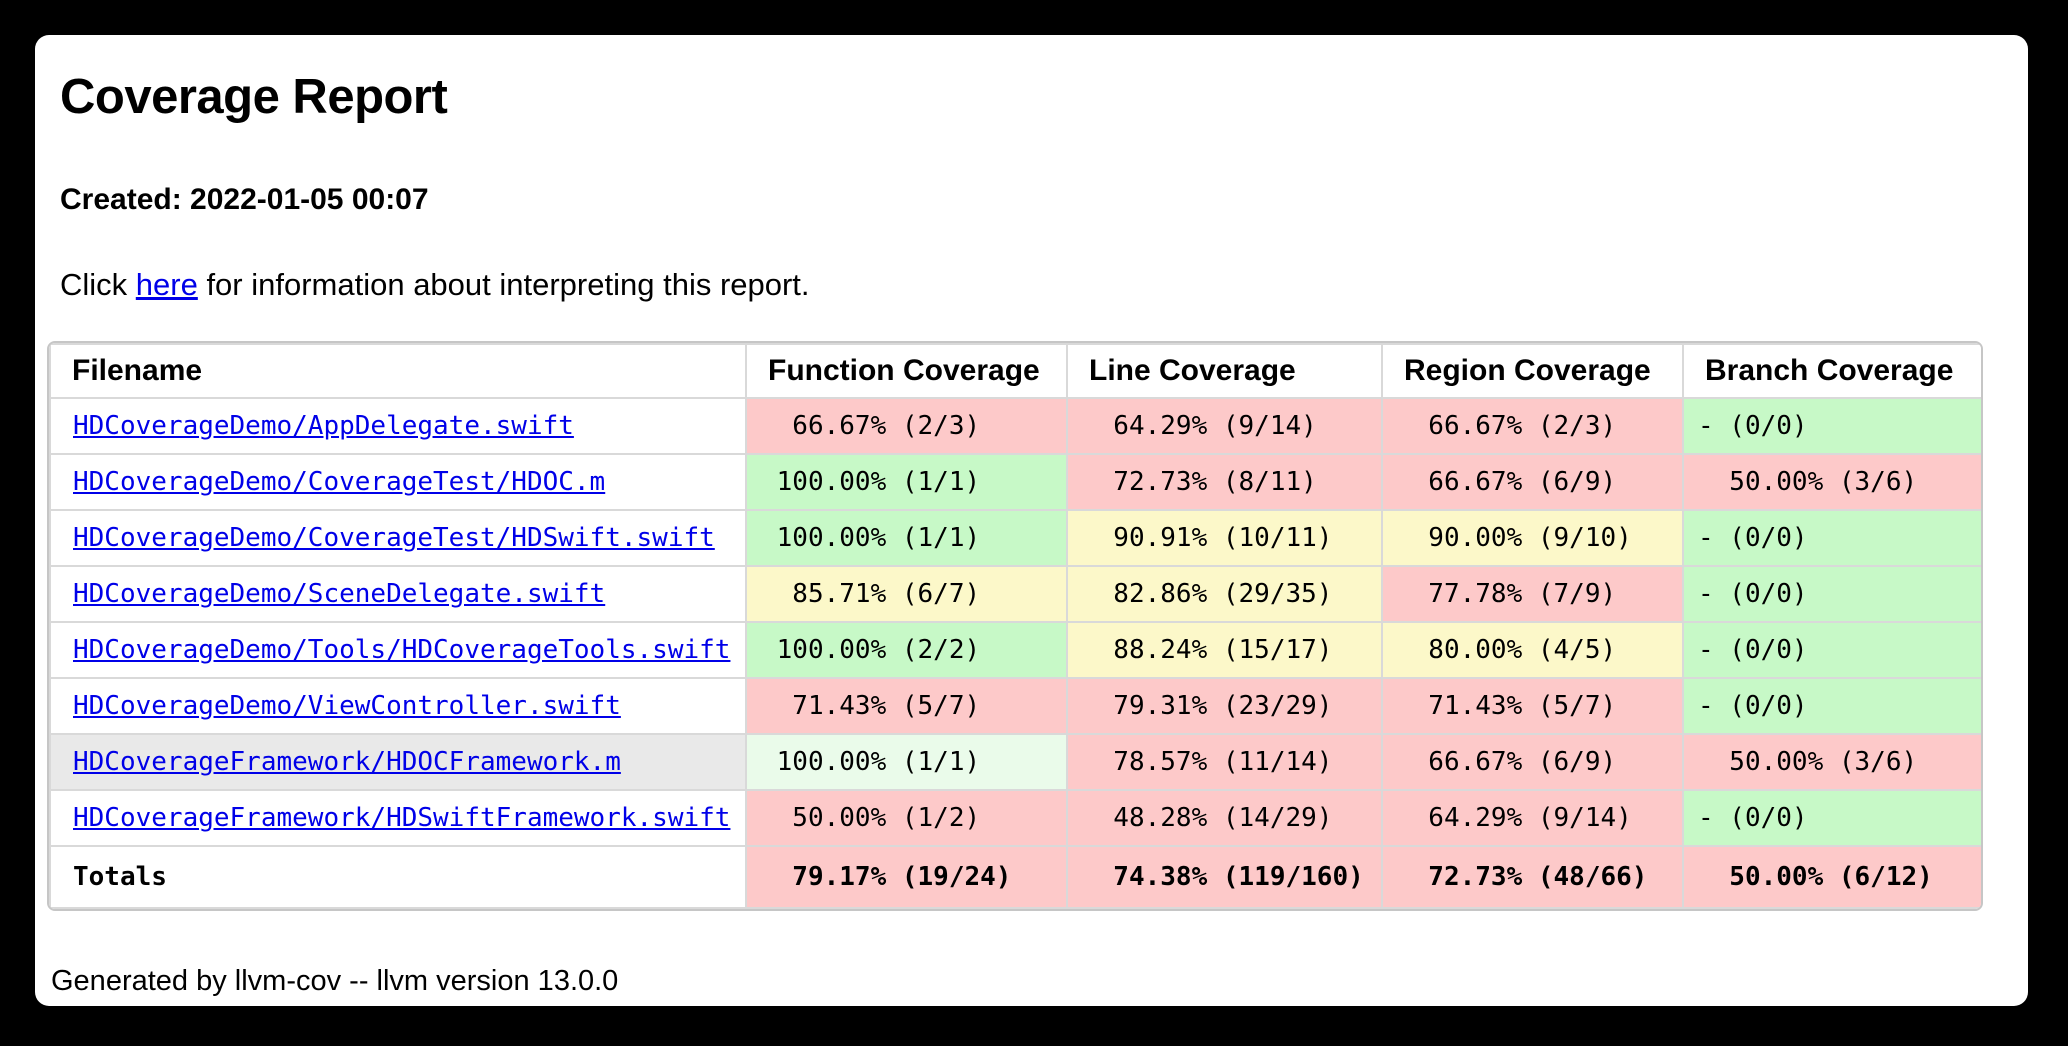 The image size is (2068, 1046). I want to click on filename-cell: HDCoverageDemo/SceneDelegate.swift, so click(398, 593).